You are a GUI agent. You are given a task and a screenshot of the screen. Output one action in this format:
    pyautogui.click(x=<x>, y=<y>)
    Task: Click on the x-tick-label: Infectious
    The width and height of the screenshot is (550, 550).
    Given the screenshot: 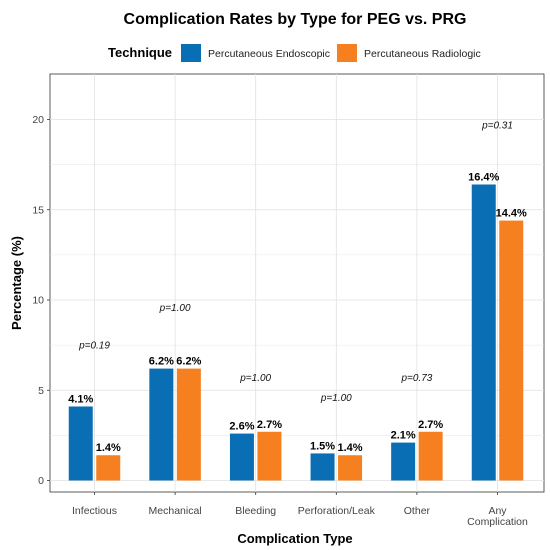 What is the action you would take?
    pyautogui.click(x=94, y=511)
    